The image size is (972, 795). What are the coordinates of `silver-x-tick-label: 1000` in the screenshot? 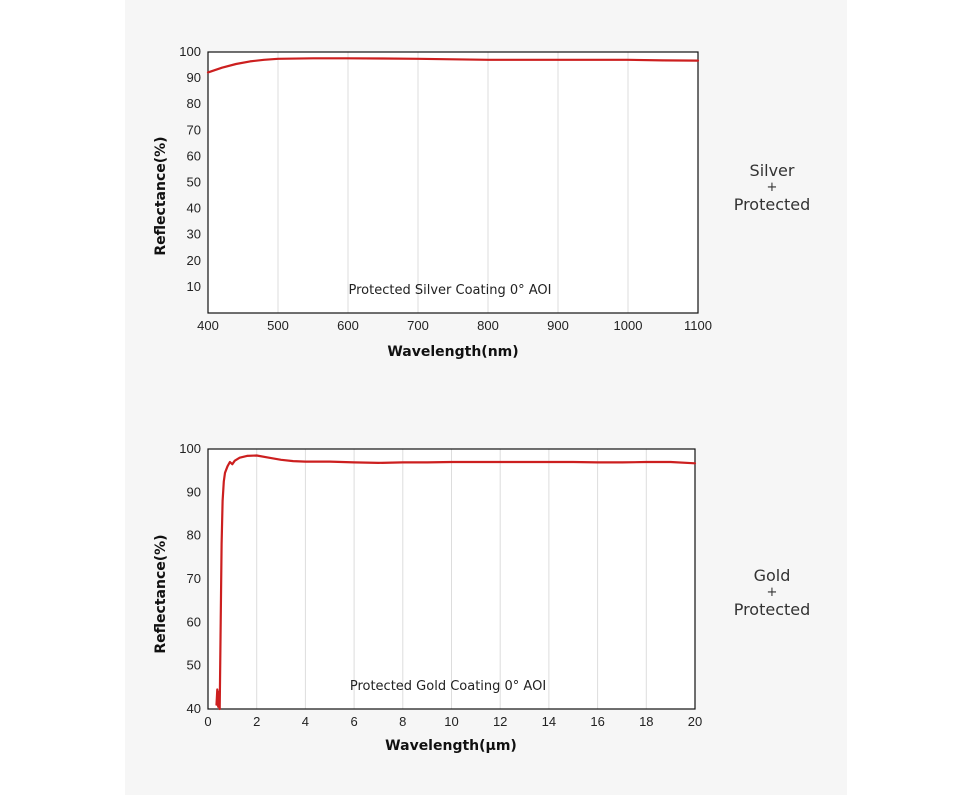 It's located at (628, 325).